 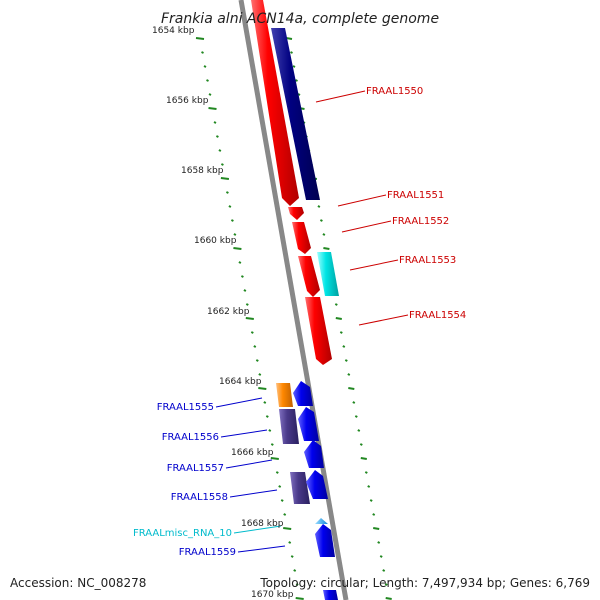 I want to click on tick-label-1662: 1662 kbp, so click(x=228, y=312).